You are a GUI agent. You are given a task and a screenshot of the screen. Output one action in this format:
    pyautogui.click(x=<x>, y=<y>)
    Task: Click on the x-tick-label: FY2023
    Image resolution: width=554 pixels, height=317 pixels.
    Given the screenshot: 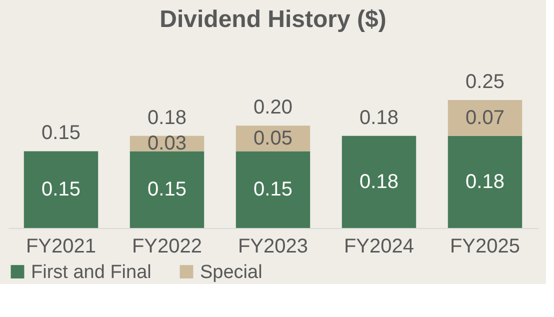 What is the action you would take?
    pyautogui.click(x=273, y=247)
    